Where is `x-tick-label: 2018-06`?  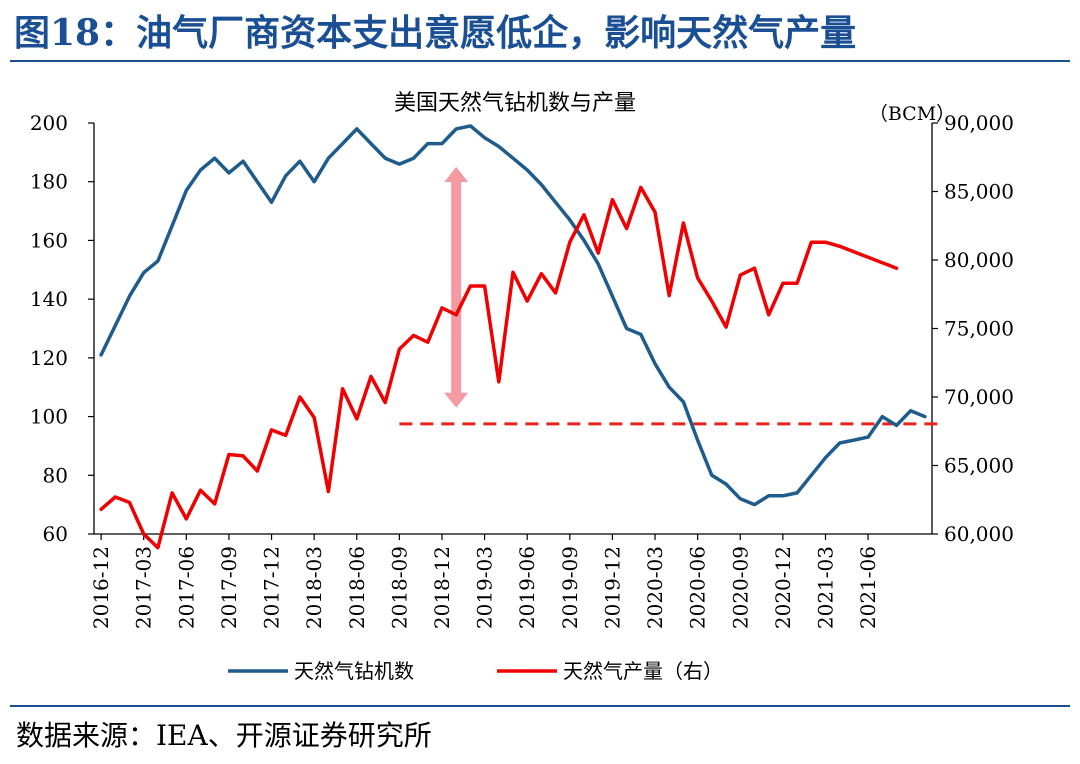
x-tick-label: 2018-06 is located at coordinates (357, 587).